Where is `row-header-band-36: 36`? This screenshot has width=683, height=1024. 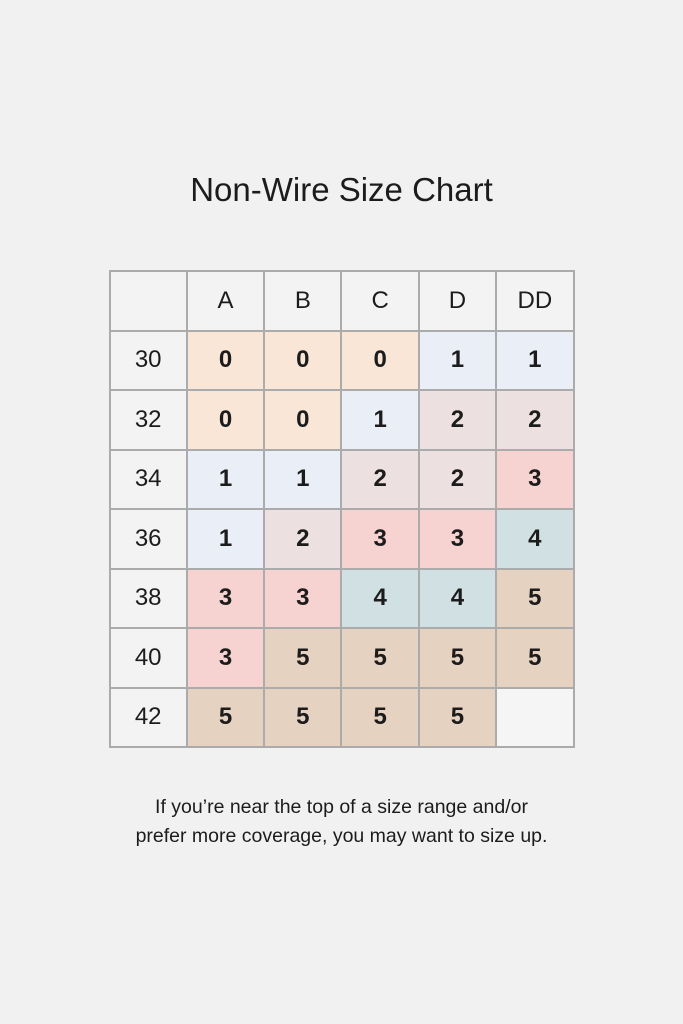
row-header-band-36: 36 is located at coordinates (148, 539).